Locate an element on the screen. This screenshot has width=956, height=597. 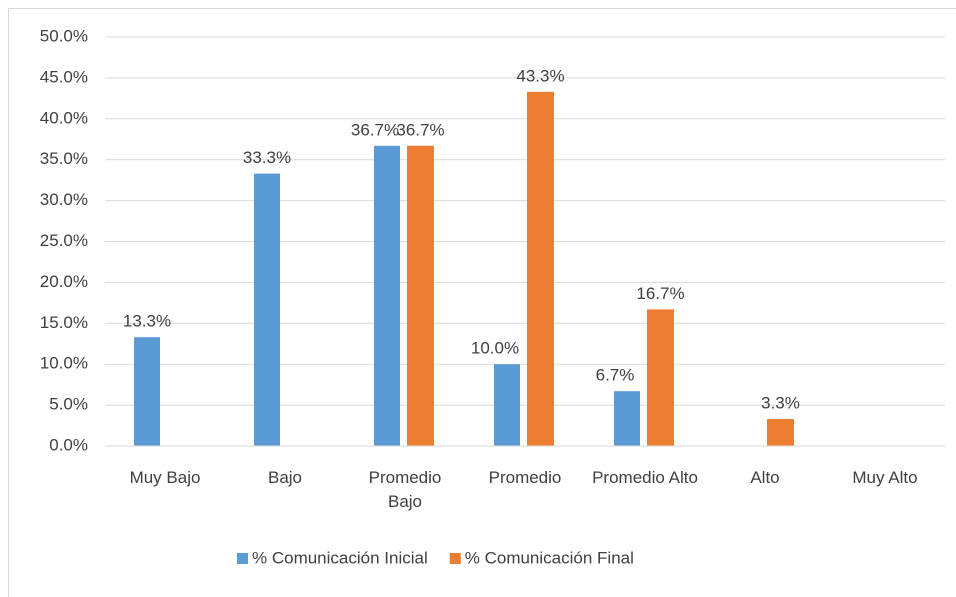
legend-label: % Comunicación Inicial is located at coordinates (340, 557).